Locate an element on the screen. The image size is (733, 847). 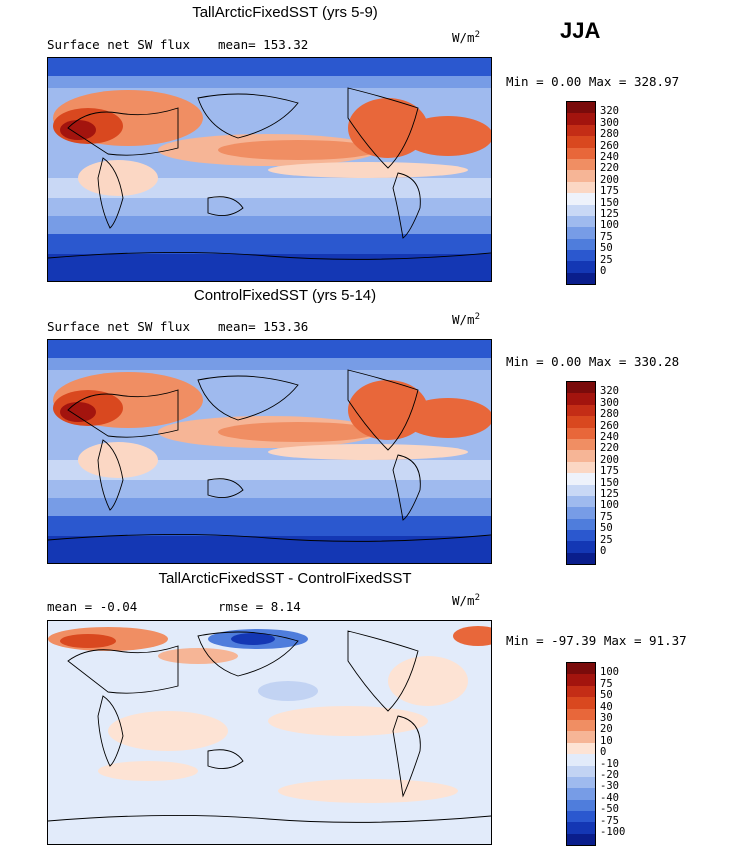
panel-3-mean: mean = -0.04 is located at coordinates (92, 606).